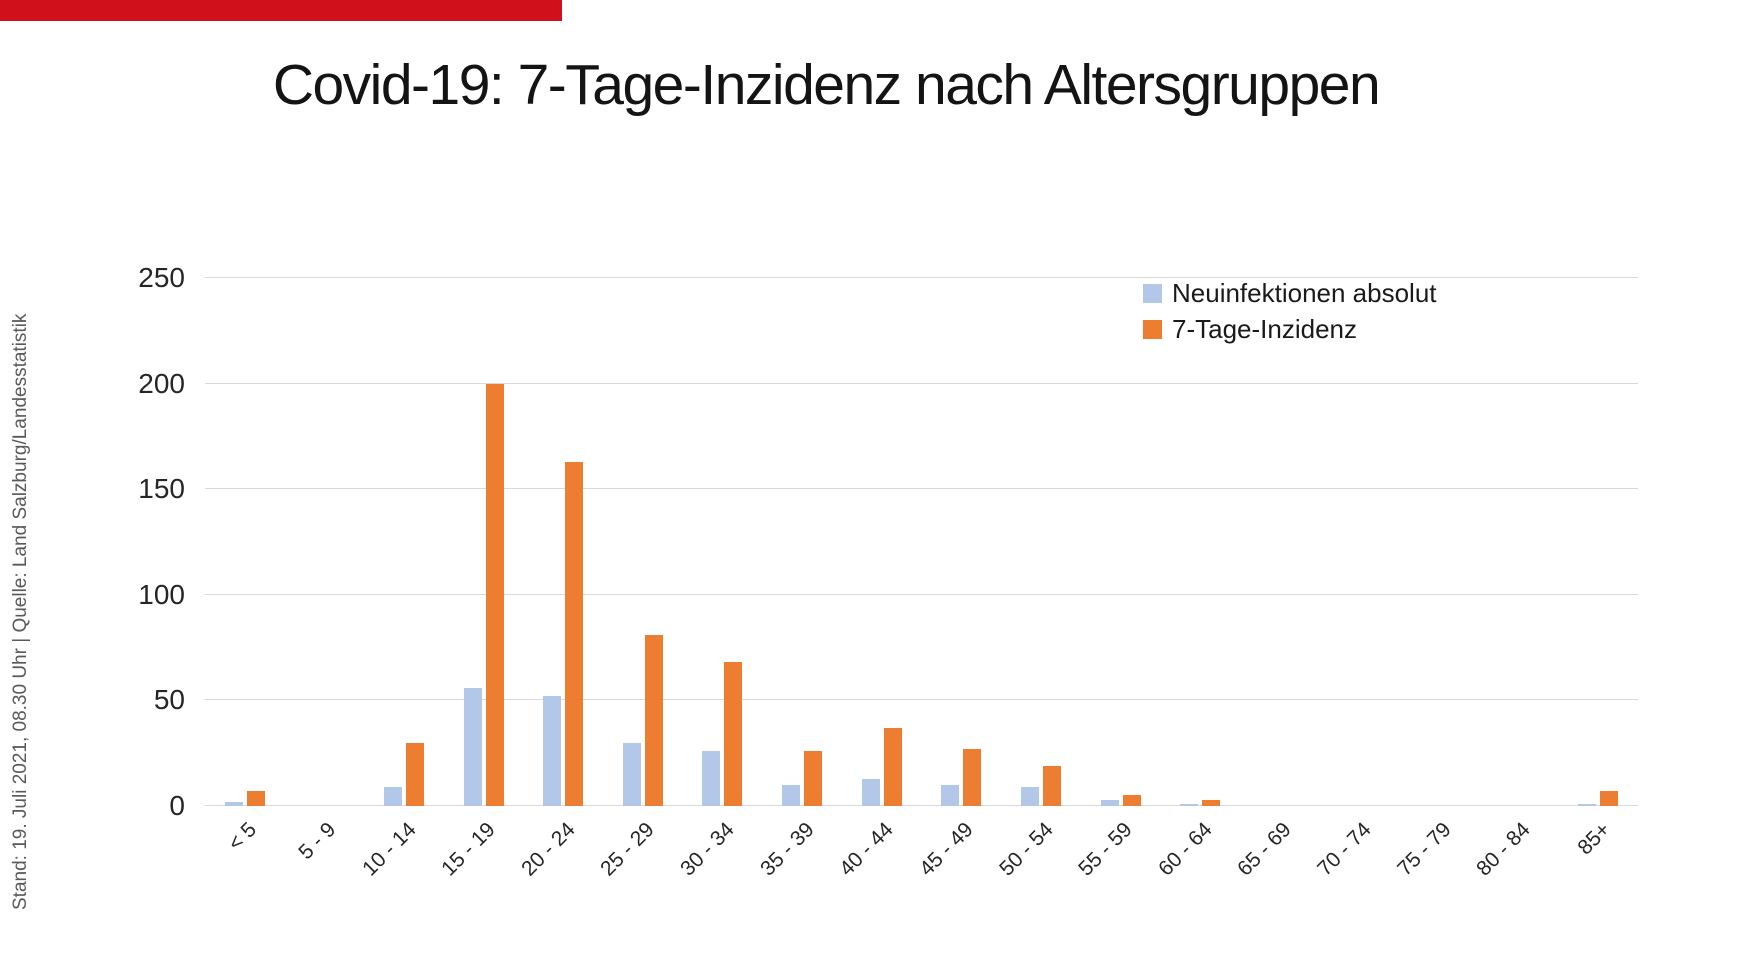 Image resolution: width=1740 pixels, height=980 pixels. Describe the element at coordinates (389, 849) in the screenshot. I see `x-tick-label-10-14: 10 - 14` at that location.